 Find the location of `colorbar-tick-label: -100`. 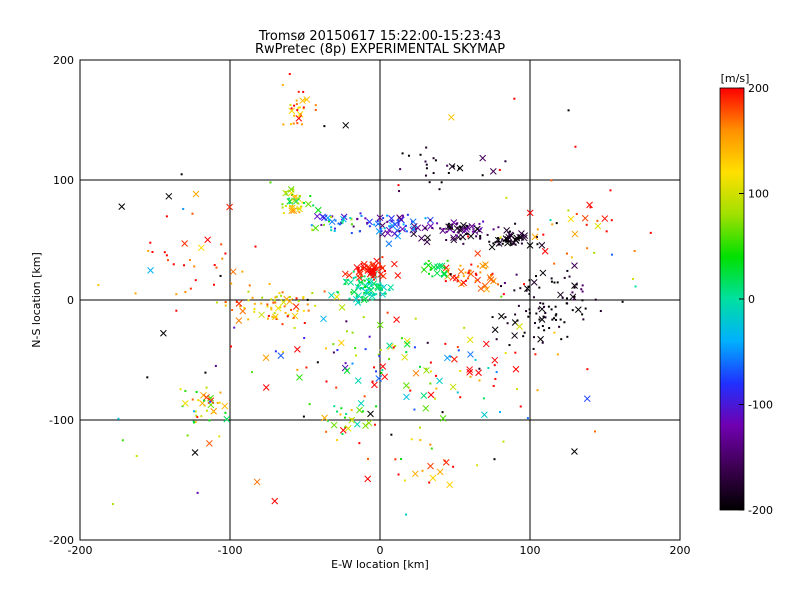

colorbar-tick-label: -100 is located at coordinates (760, 405).